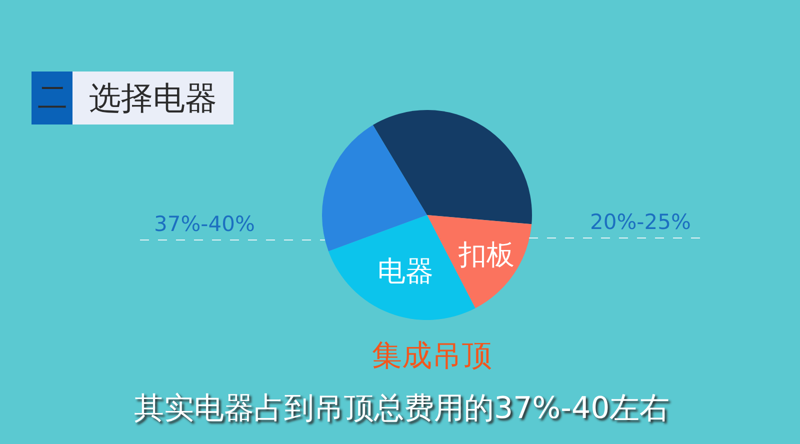  I want to click on text: 37%-40%, so click(204, 224).